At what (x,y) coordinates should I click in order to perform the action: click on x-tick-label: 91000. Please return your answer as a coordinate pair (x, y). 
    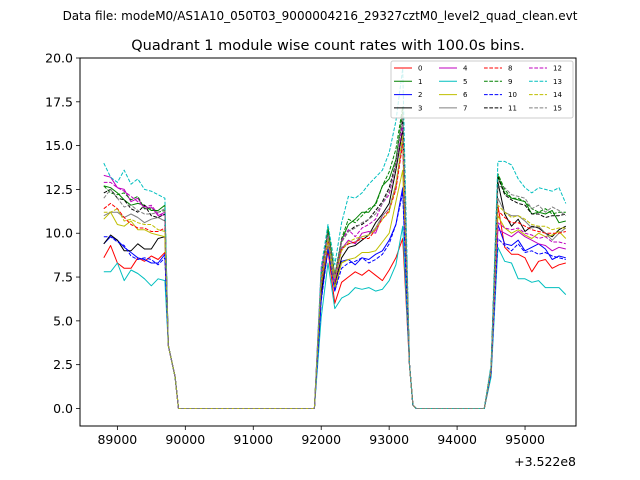
    Looking at the image, I should click on (253, 439).